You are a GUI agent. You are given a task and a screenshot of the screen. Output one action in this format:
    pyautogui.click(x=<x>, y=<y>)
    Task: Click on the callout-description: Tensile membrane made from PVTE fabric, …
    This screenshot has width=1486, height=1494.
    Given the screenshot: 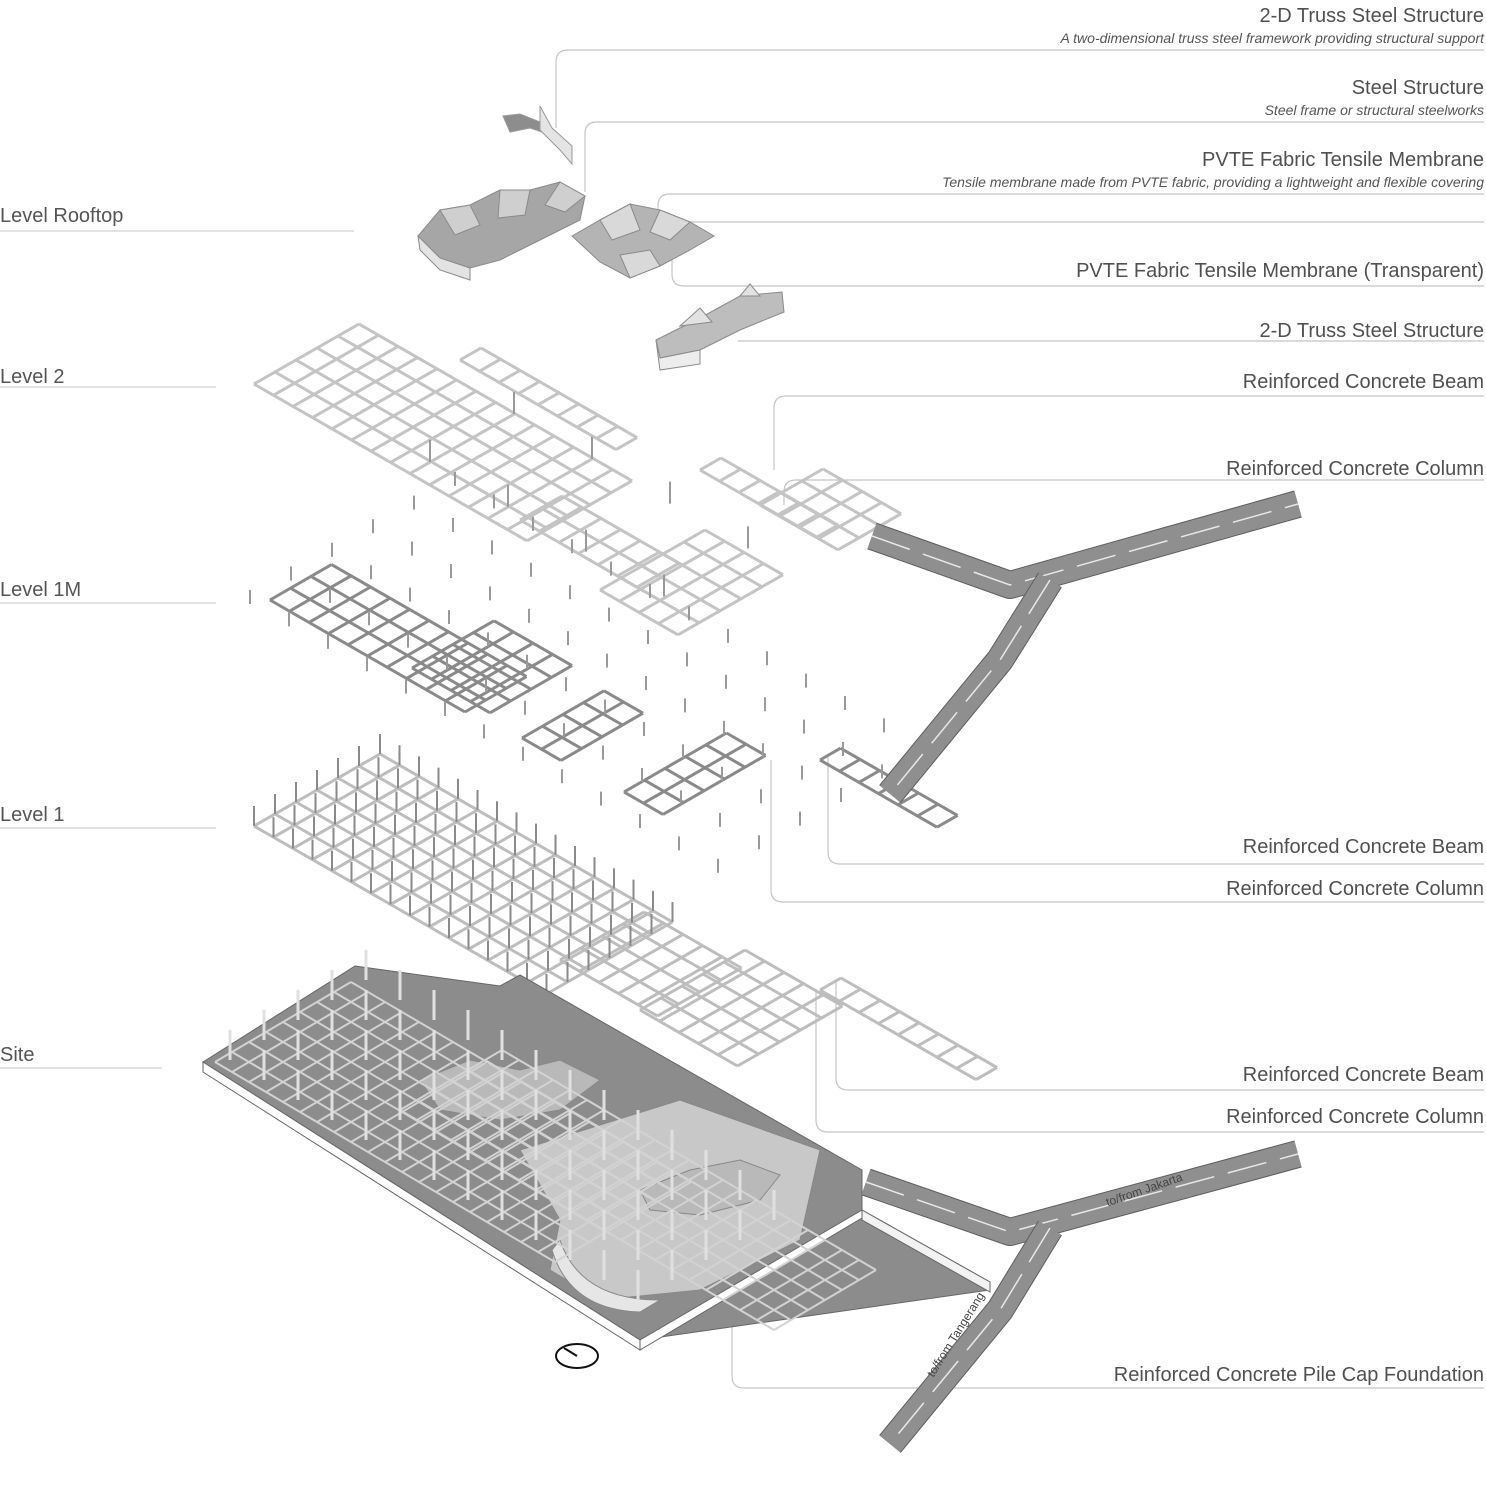 What is the action you would take?
    pyautogui.click(x=1213, y=182)
    